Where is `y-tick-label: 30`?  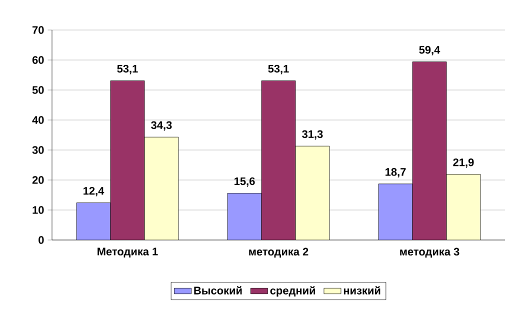
y-tick-label: 30 is located at coordinates (38, 150).